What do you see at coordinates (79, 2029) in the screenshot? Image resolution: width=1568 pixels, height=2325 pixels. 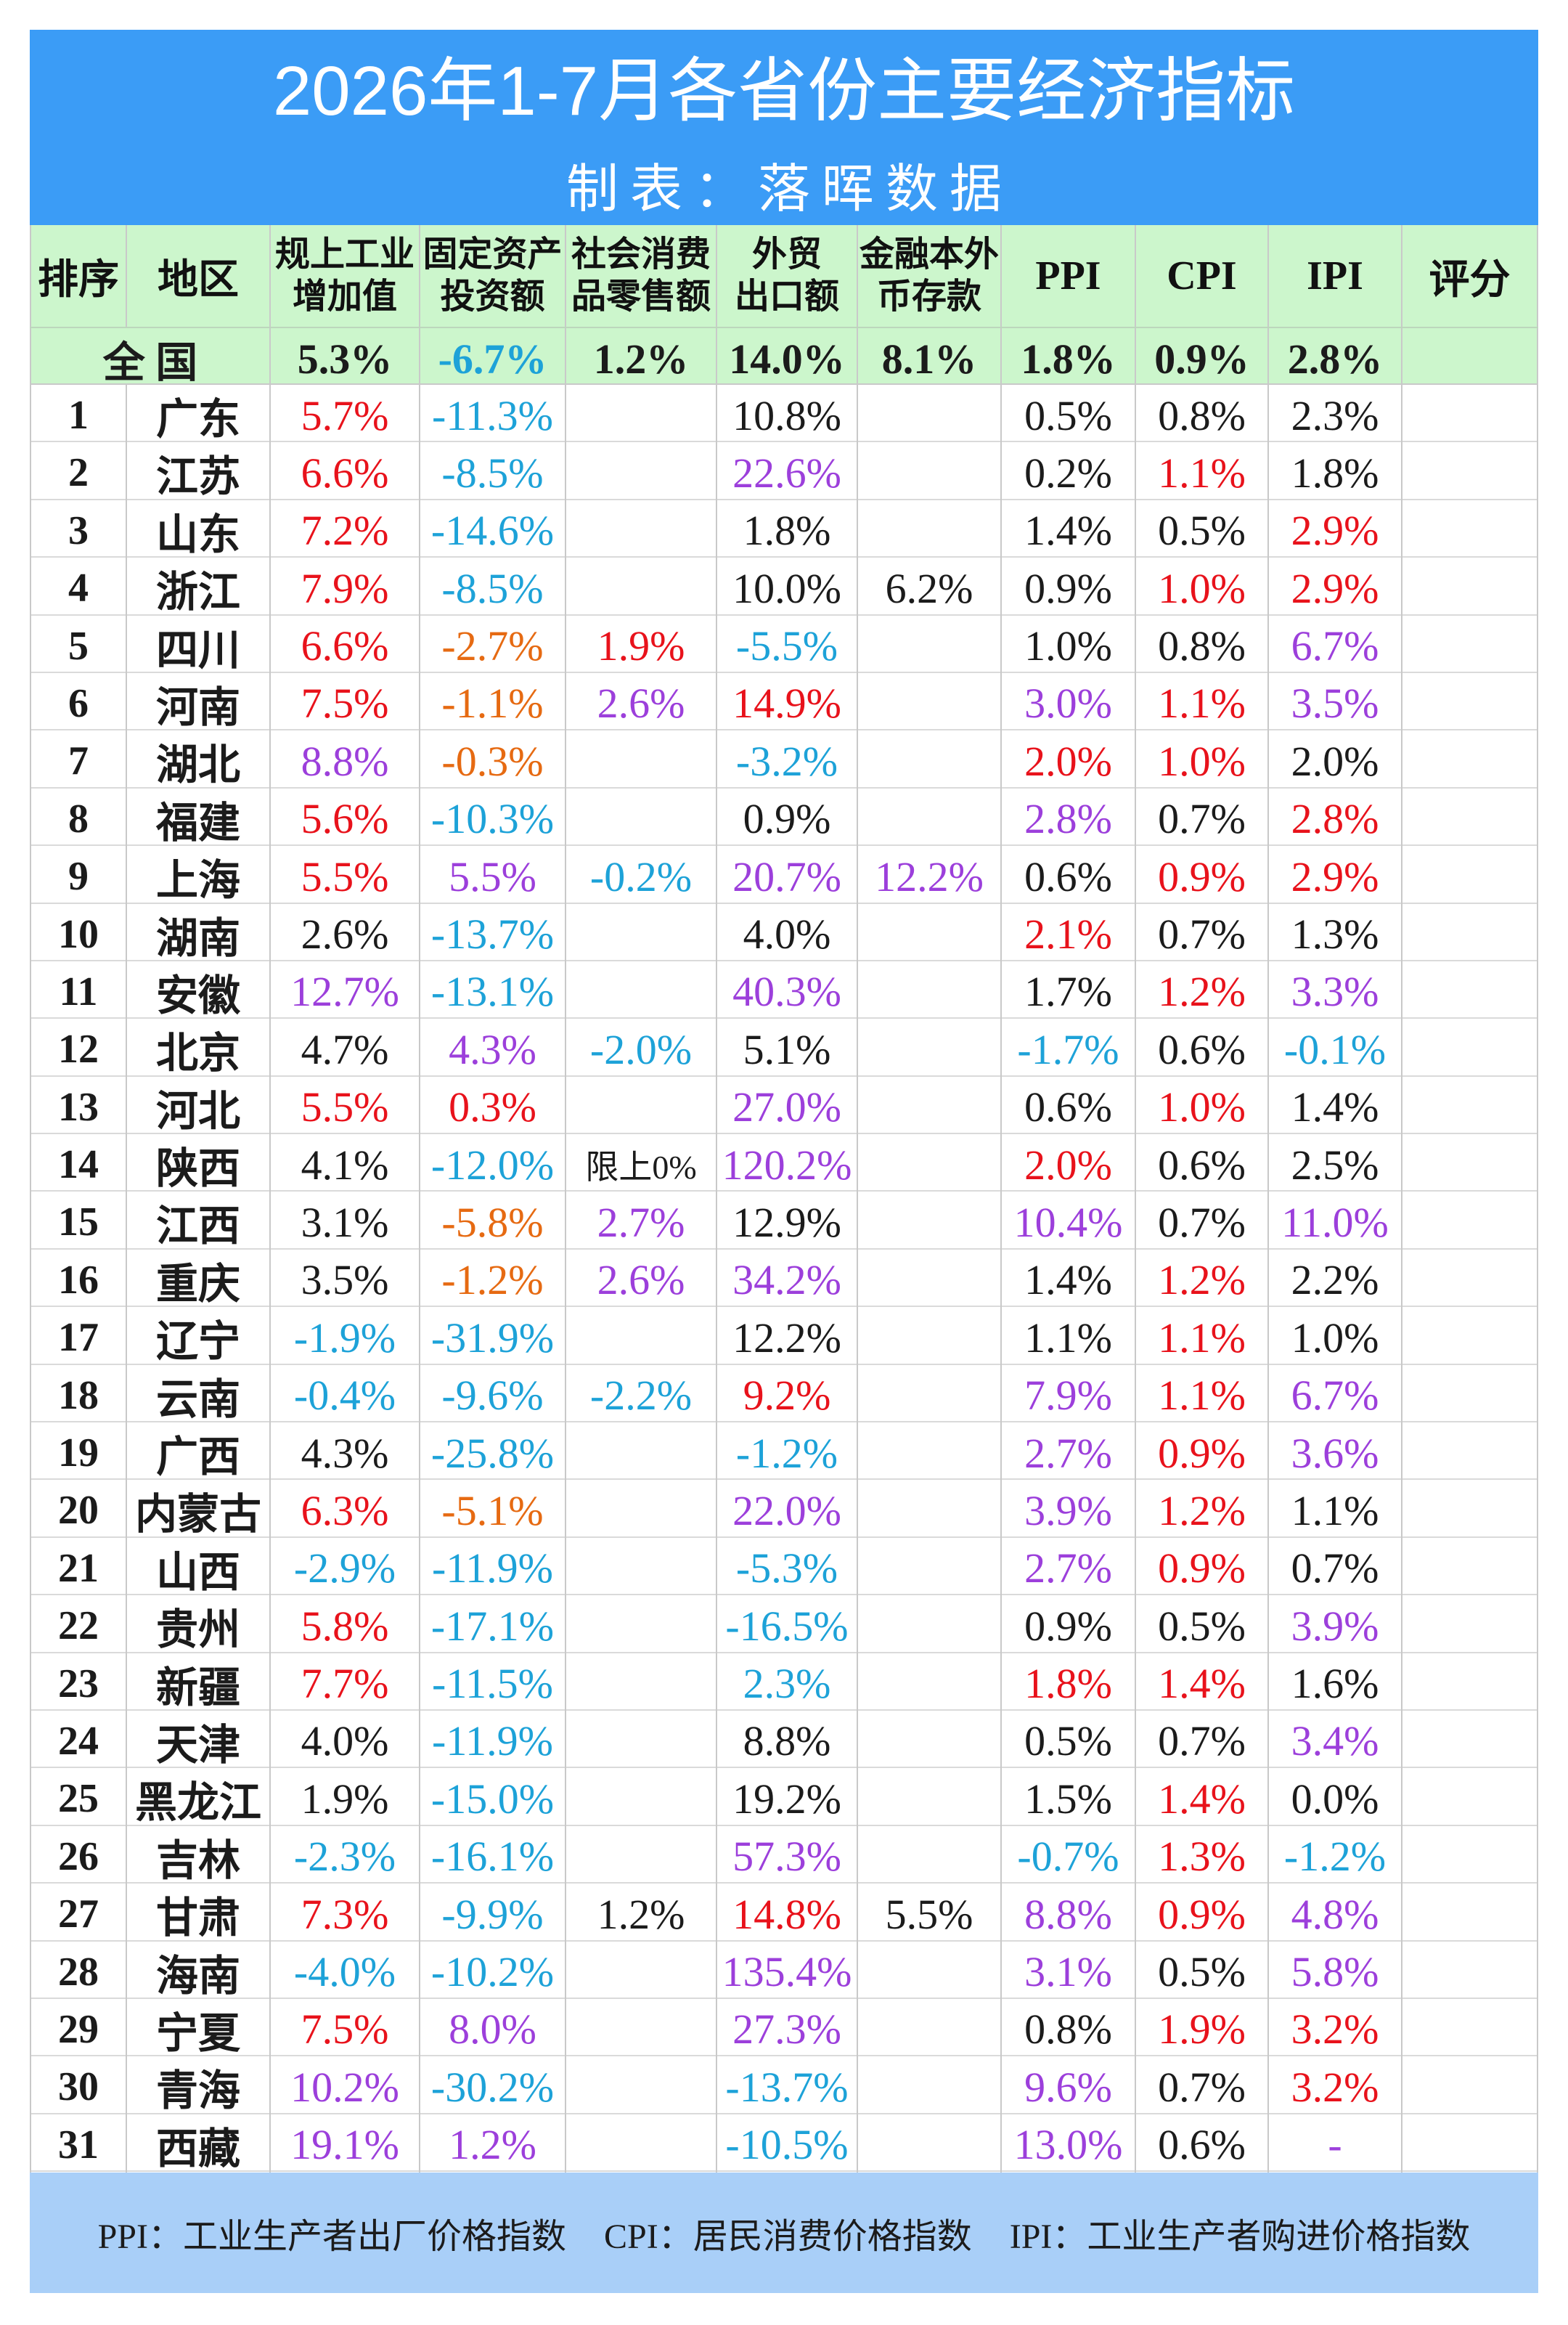 I see `cell-rank: 29` at bounding box center [79, 2029].